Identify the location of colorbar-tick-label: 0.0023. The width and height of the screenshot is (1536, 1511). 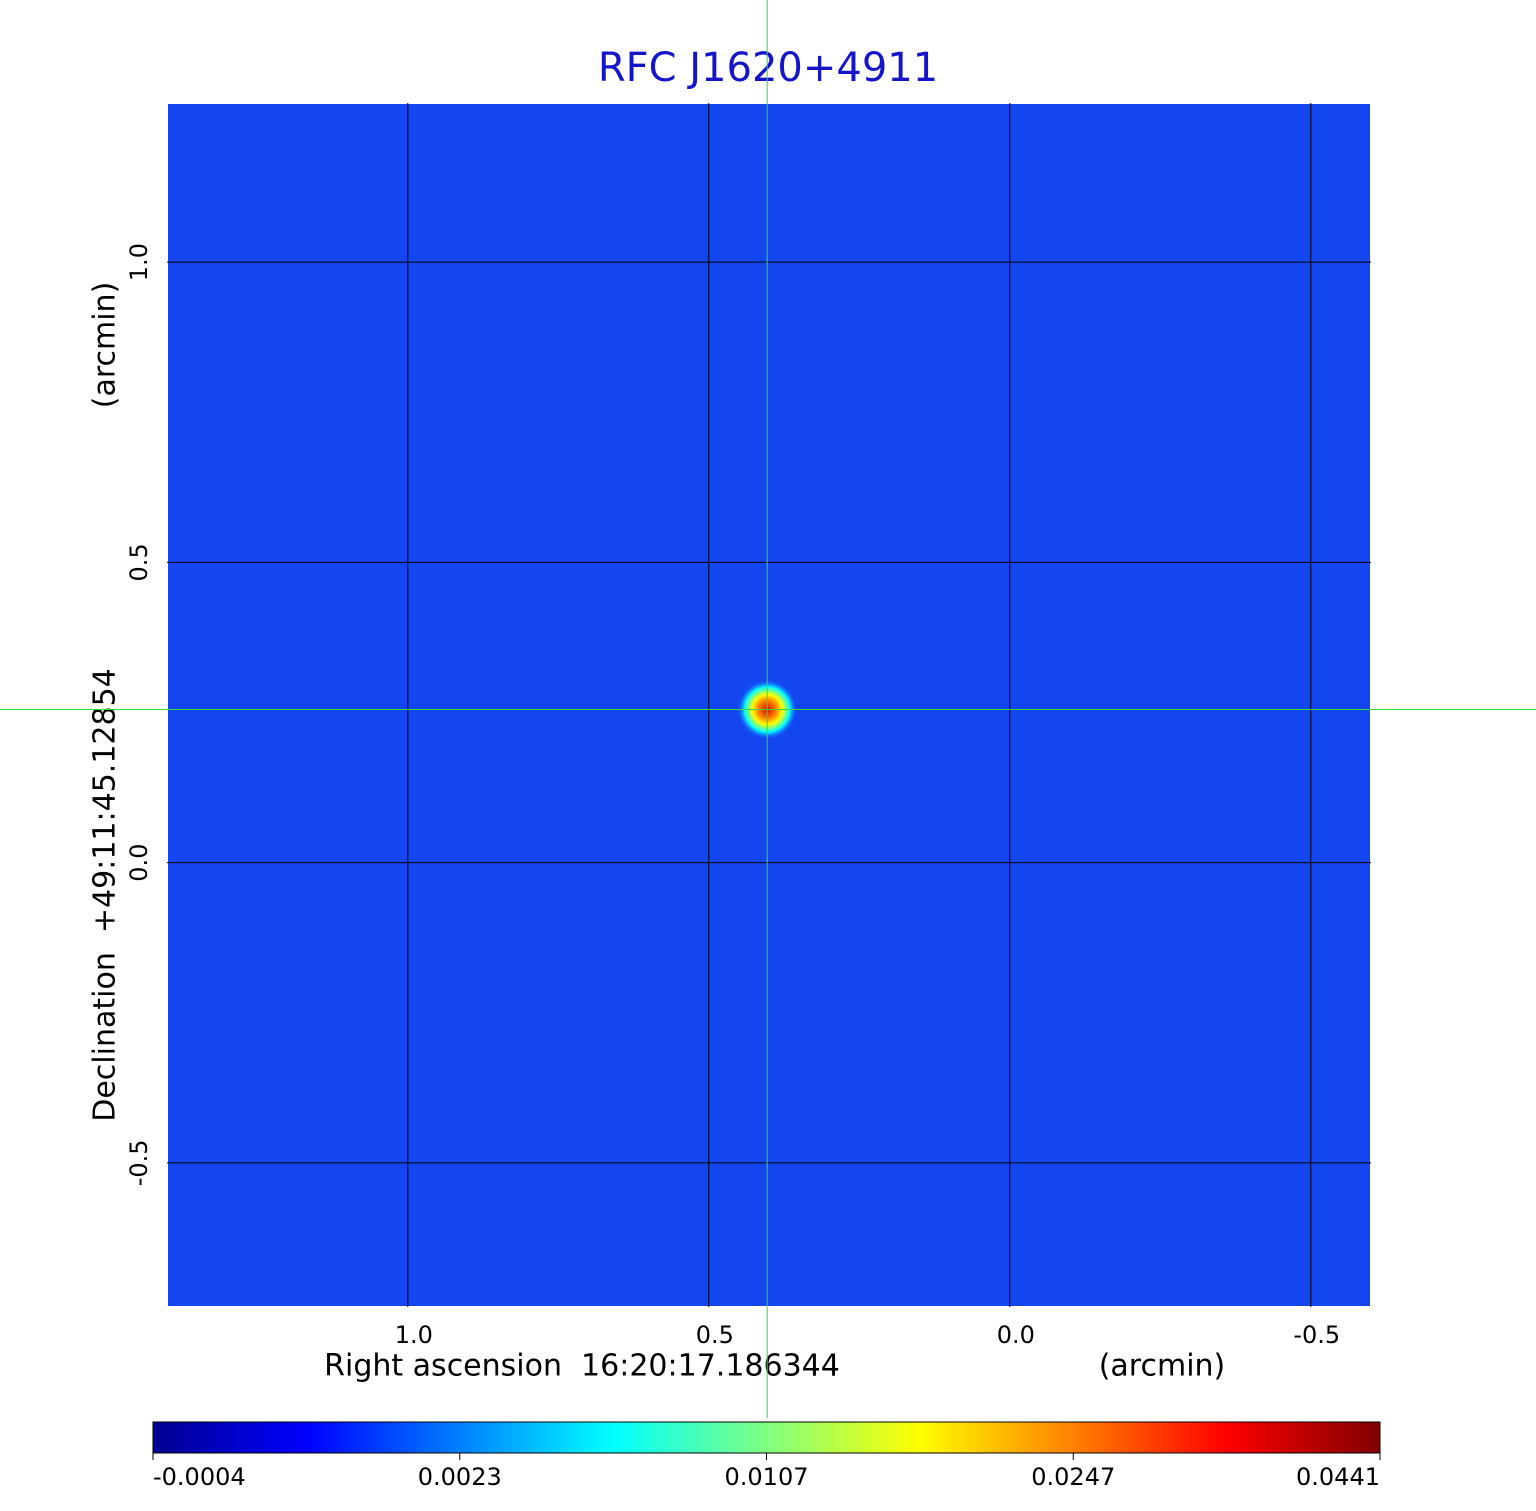
(460, 1477).